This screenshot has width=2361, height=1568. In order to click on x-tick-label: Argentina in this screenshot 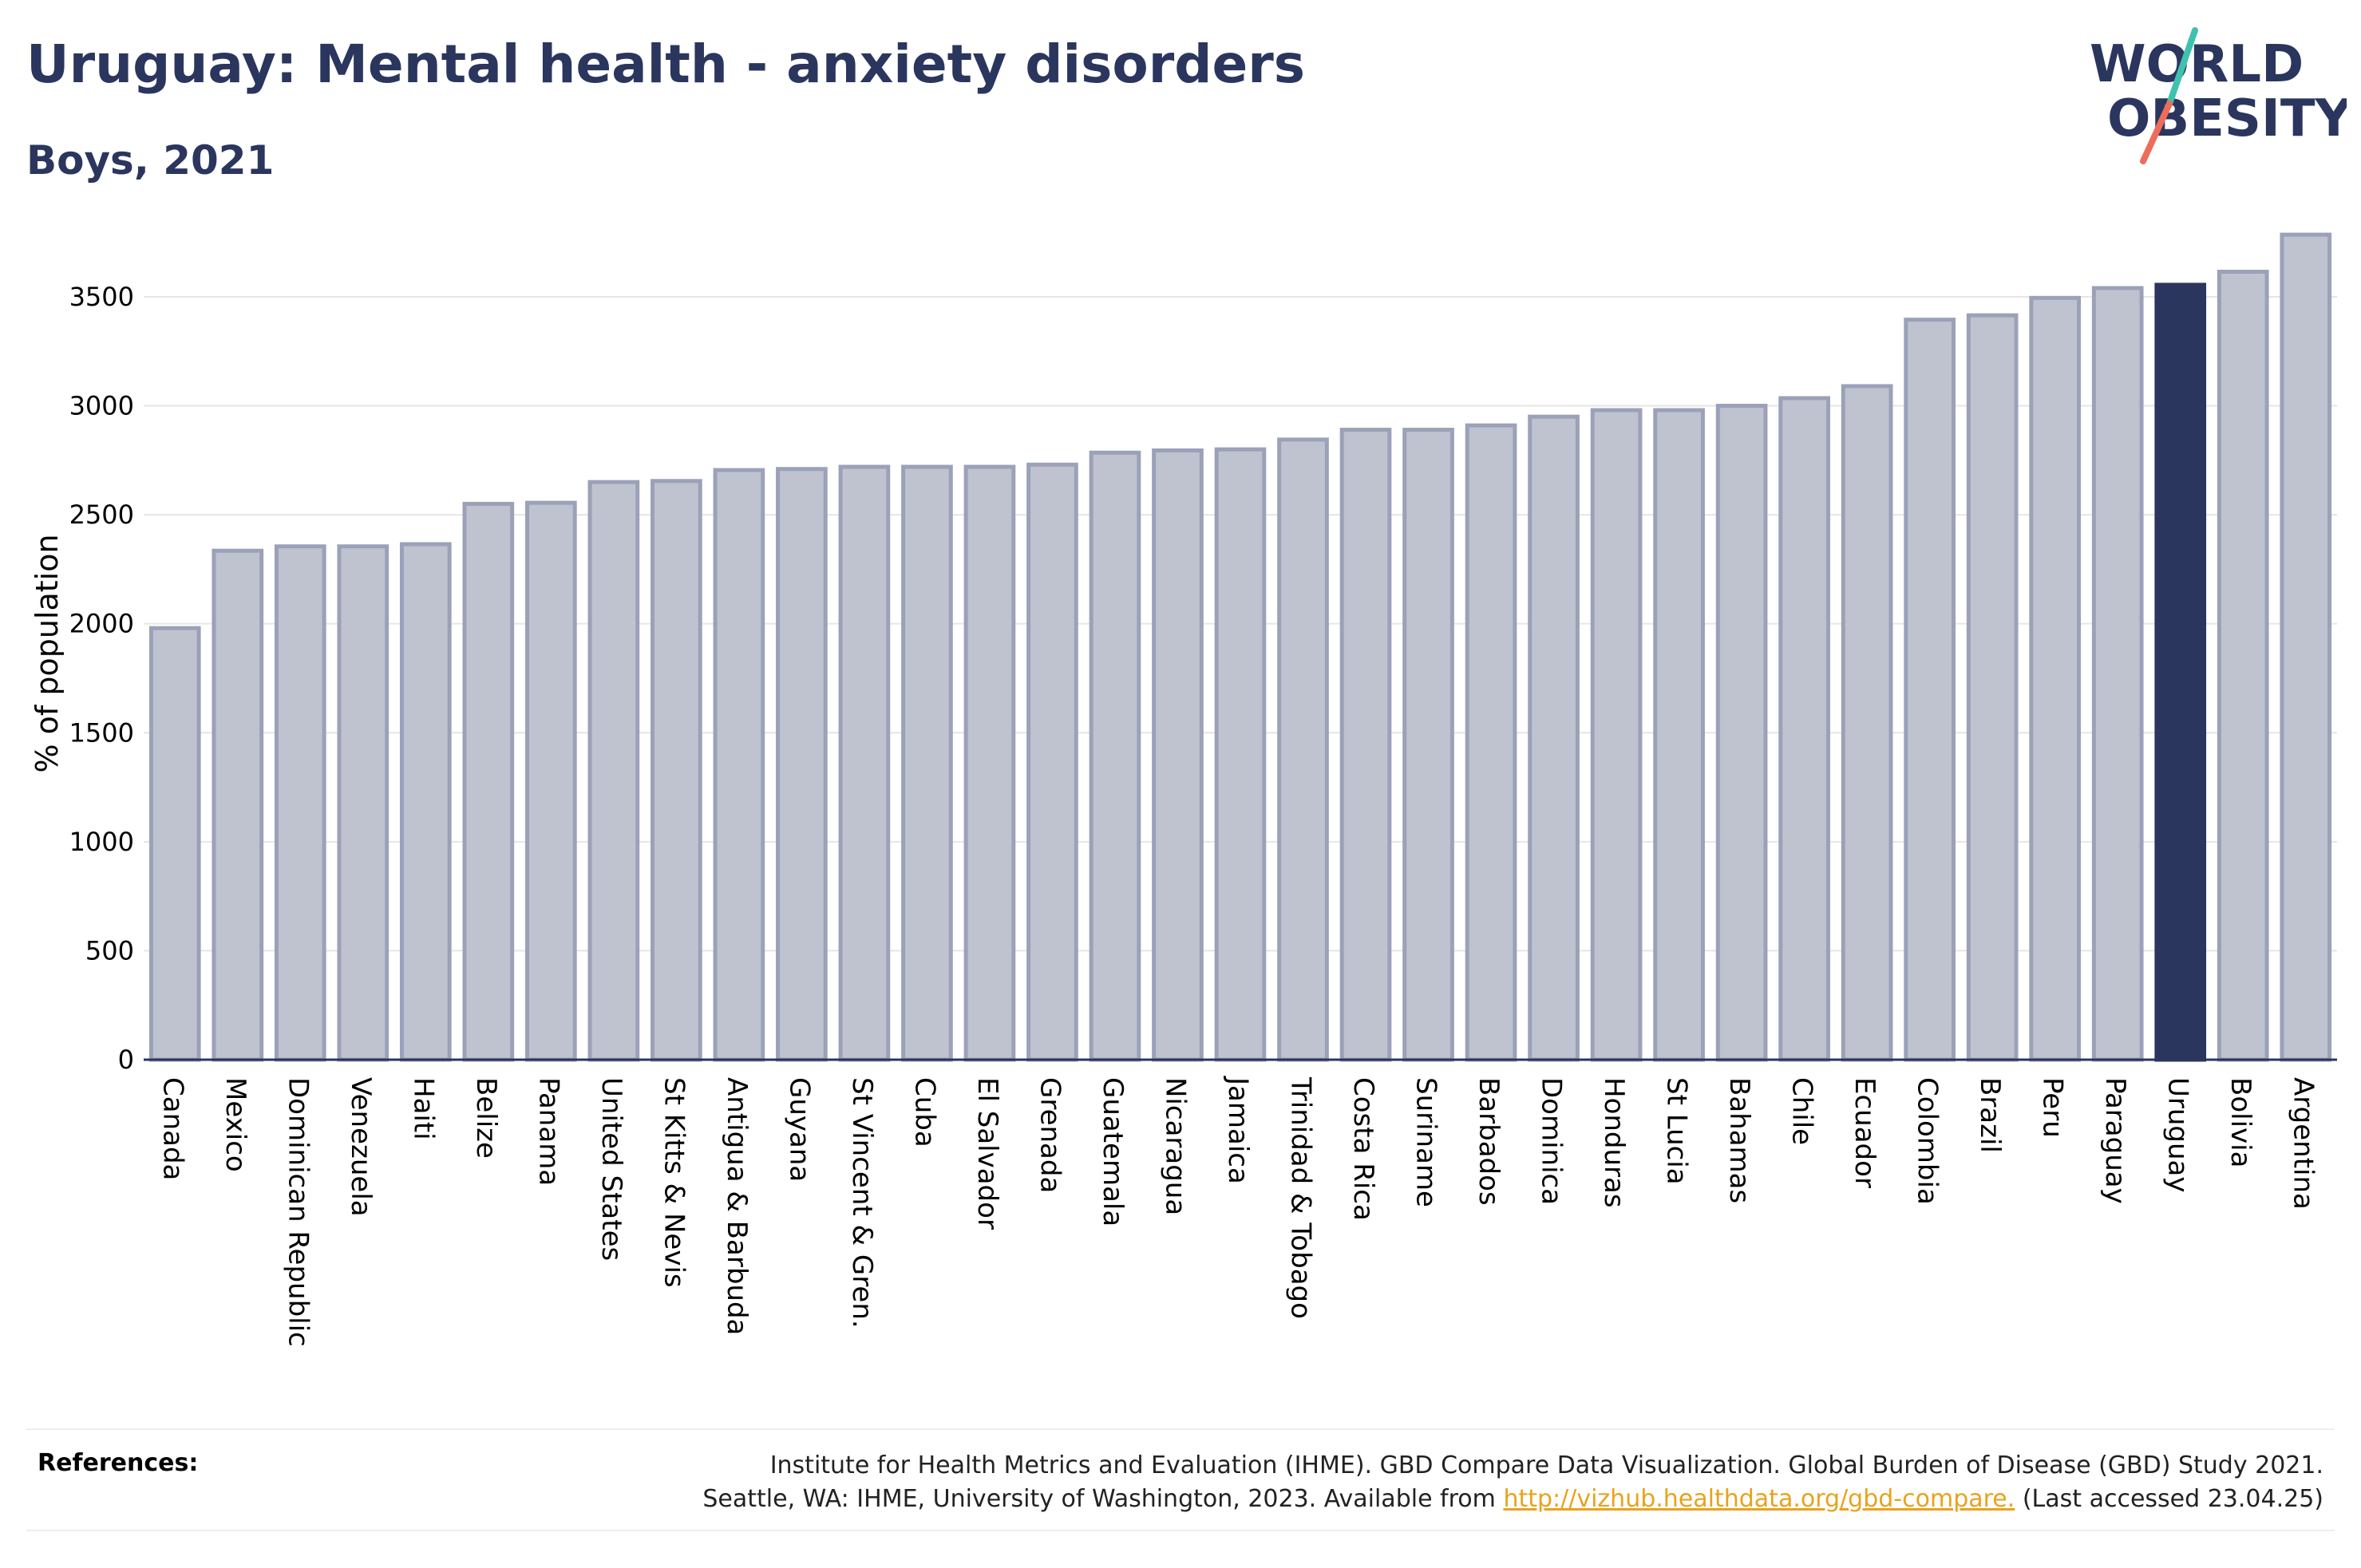, I will do `click(2303, 1143)`.